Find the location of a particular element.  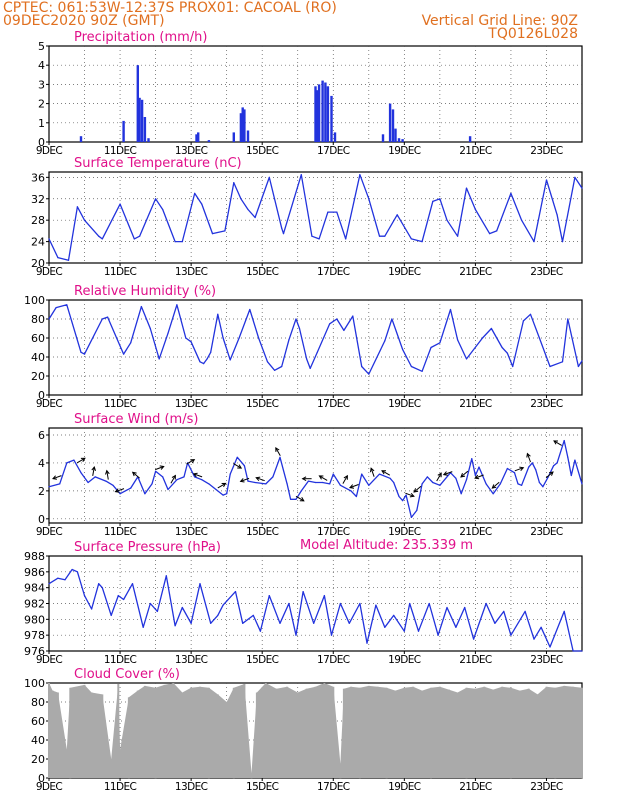

panel-title: Relative Humidity (%) is located at coordinates (145, 291).